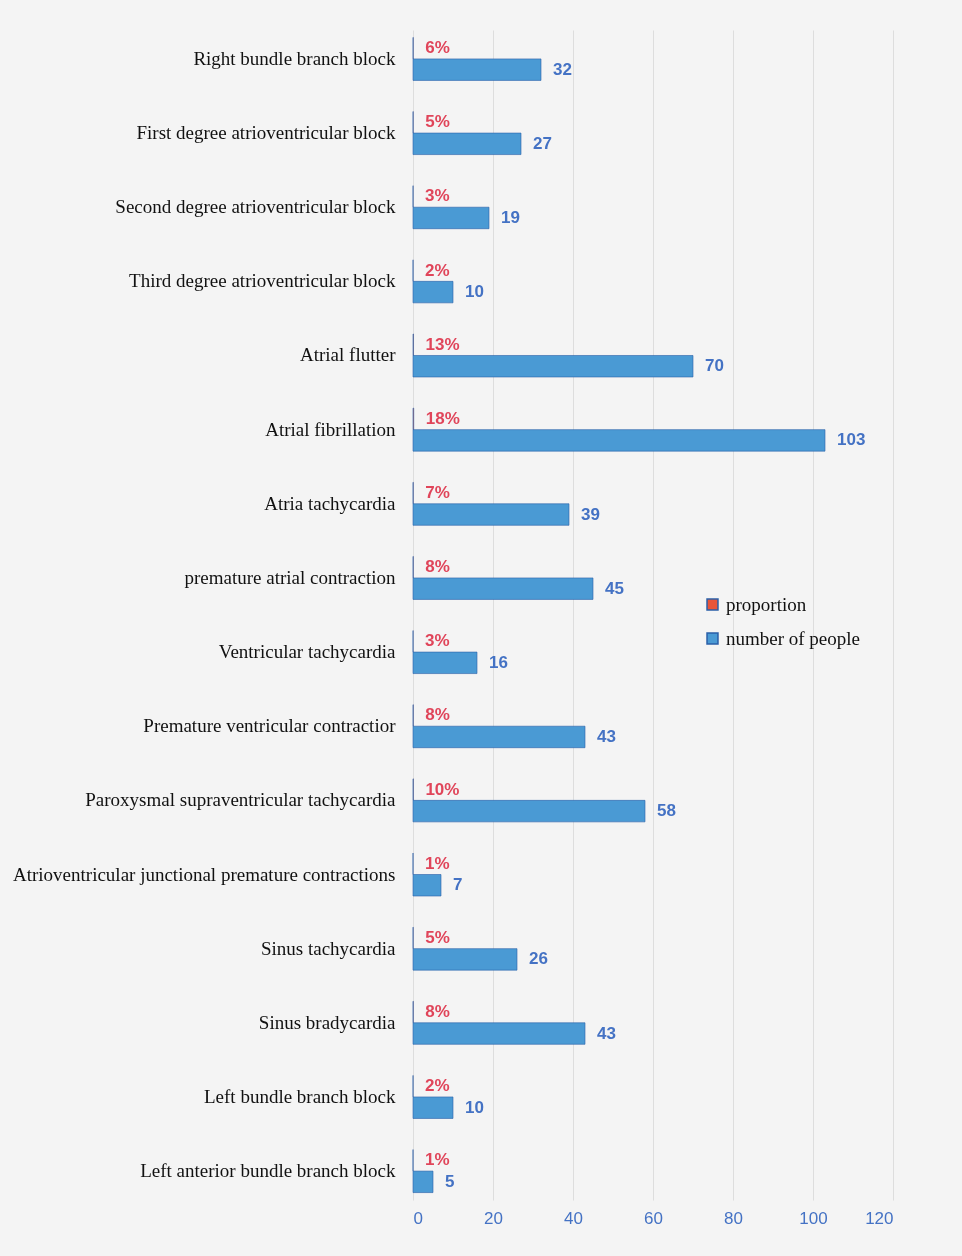  I want to click on x-tick-label: 20, so click(493, 1218).